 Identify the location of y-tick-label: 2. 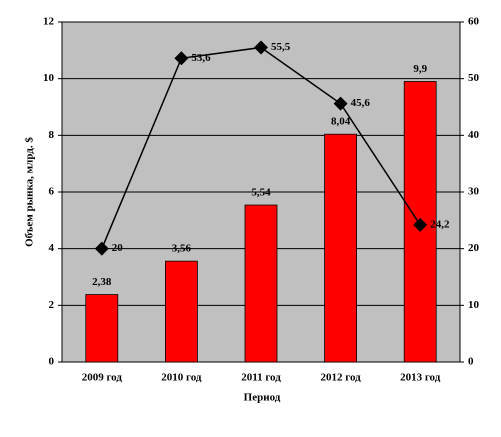
(52, 305).